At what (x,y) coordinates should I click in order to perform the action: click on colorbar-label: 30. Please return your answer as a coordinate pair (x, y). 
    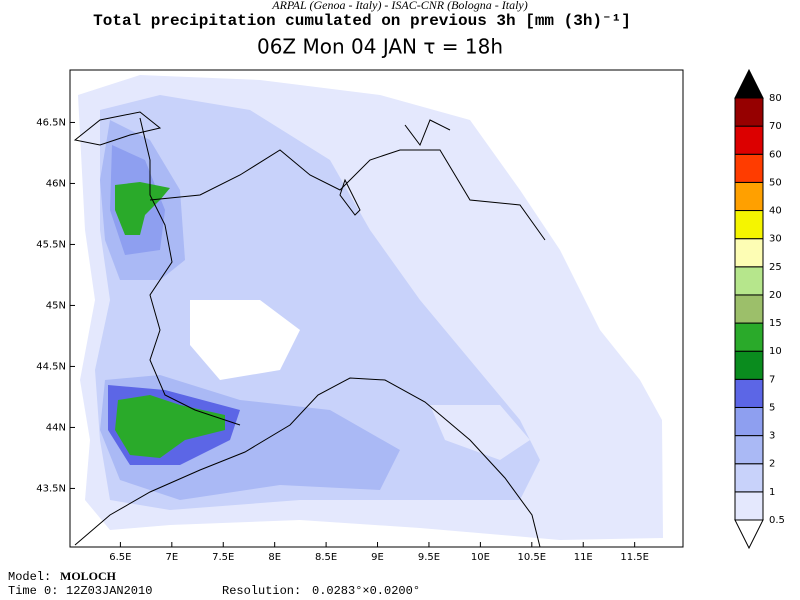
    Looking at the image, I should click on (775, 239).